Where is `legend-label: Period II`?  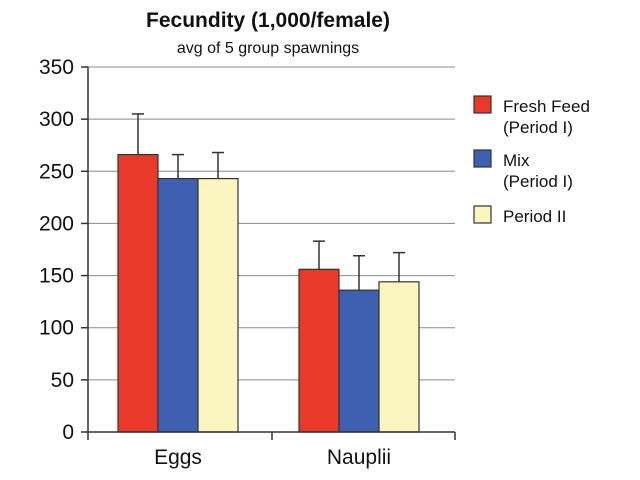 legend-label: Period II is located at coordinates (534, 216).